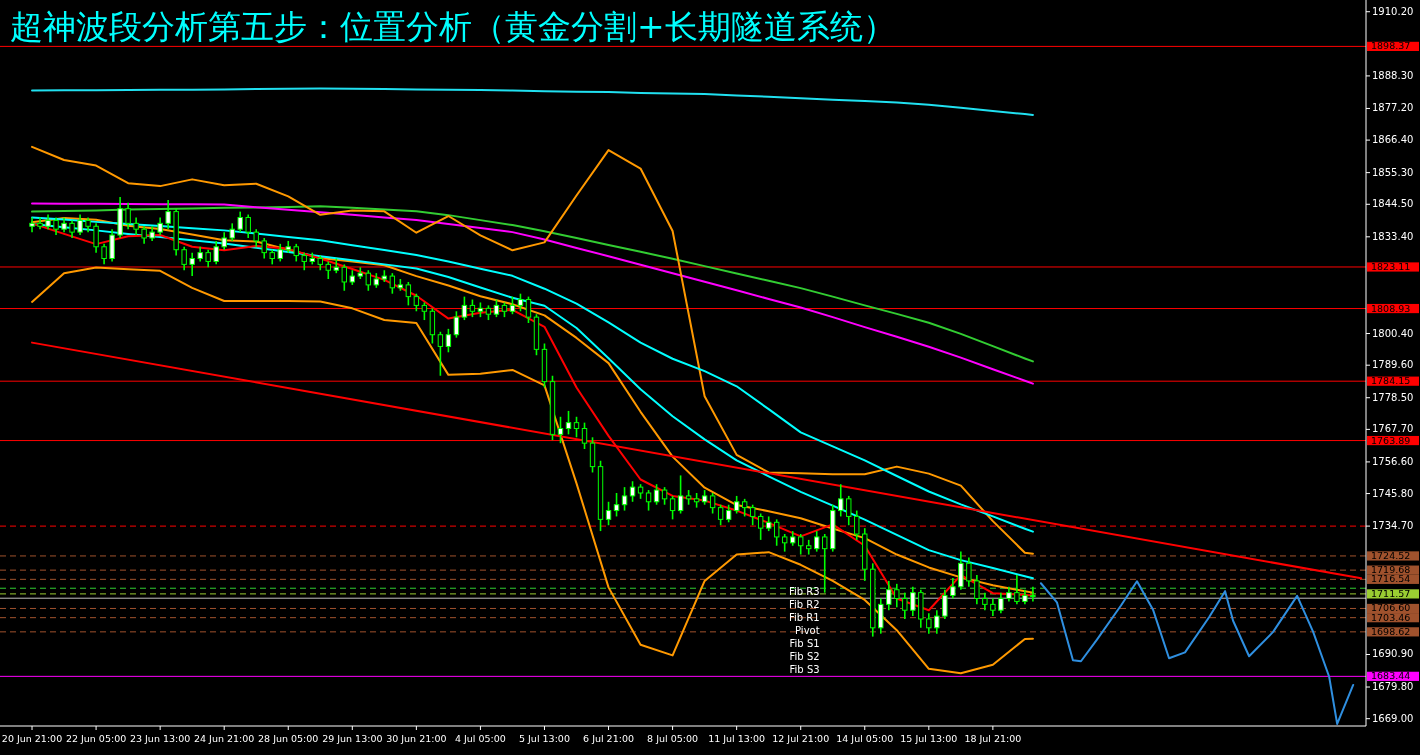  Describe the element at coordinates (453, 26) in the screenshot. I see `chart-title: 超神波段分析第五步：位置分析（黄金分割+长期隧道系统）` at that location.